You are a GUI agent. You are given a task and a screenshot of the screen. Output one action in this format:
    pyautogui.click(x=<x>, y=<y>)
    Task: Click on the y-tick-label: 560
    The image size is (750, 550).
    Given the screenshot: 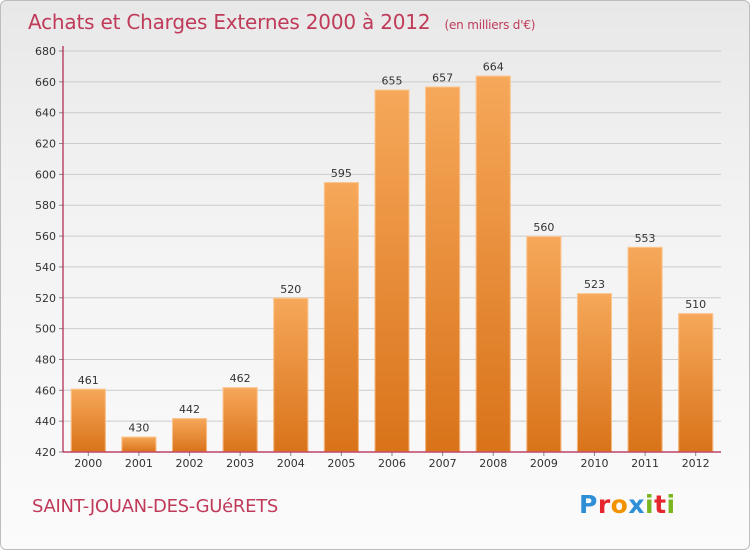 What is the action you would take?
    pyautogui.click(x=45, y=236)
    